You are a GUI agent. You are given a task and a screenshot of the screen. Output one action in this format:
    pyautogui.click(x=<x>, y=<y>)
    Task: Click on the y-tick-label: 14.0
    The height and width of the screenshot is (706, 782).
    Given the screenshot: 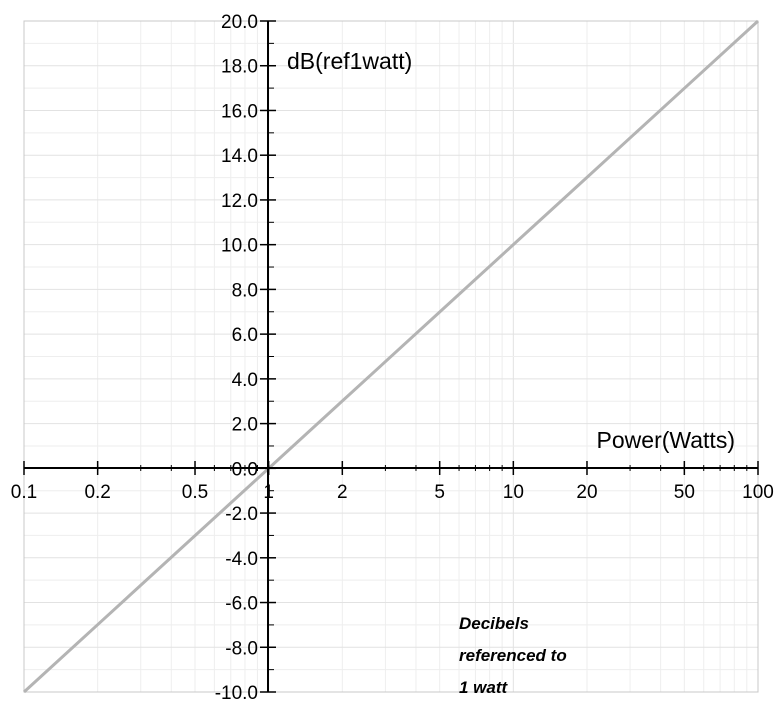 What is the action you would take?
    pyautogui.click(x=239, y=156)
    